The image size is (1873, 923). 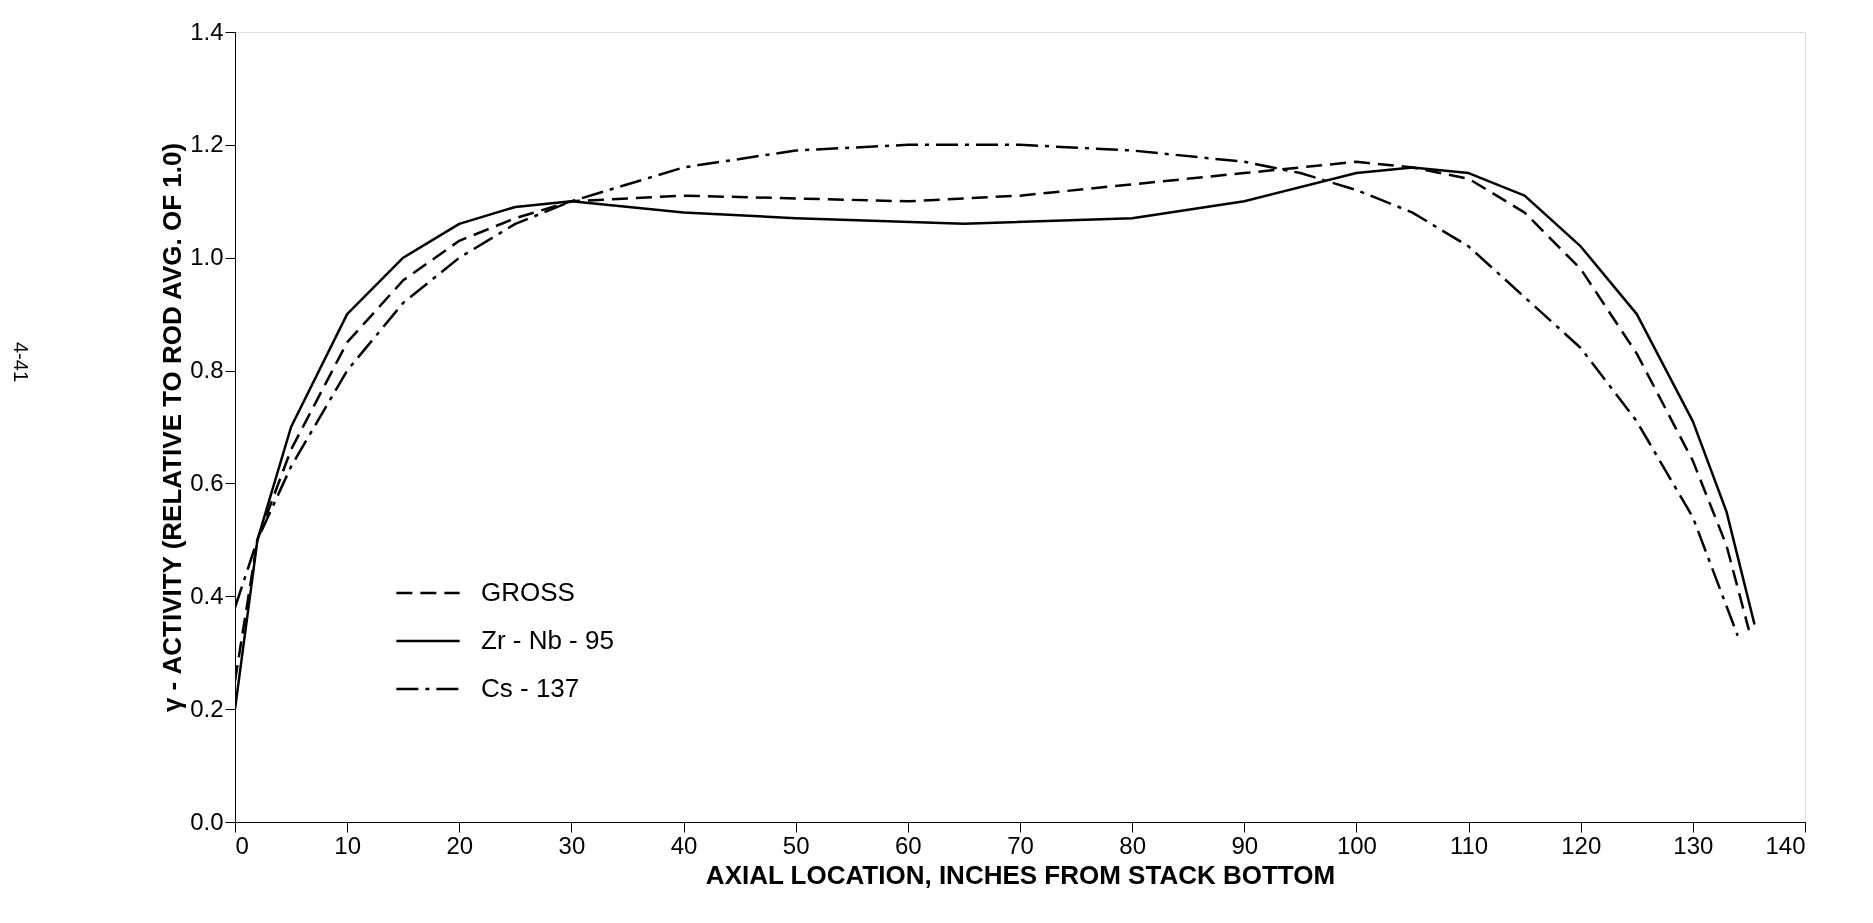 What do you see at coordinates (207, 821) in the screenshot?
I see `y-tick-label: 0.0` at bounding box center [207, 821].